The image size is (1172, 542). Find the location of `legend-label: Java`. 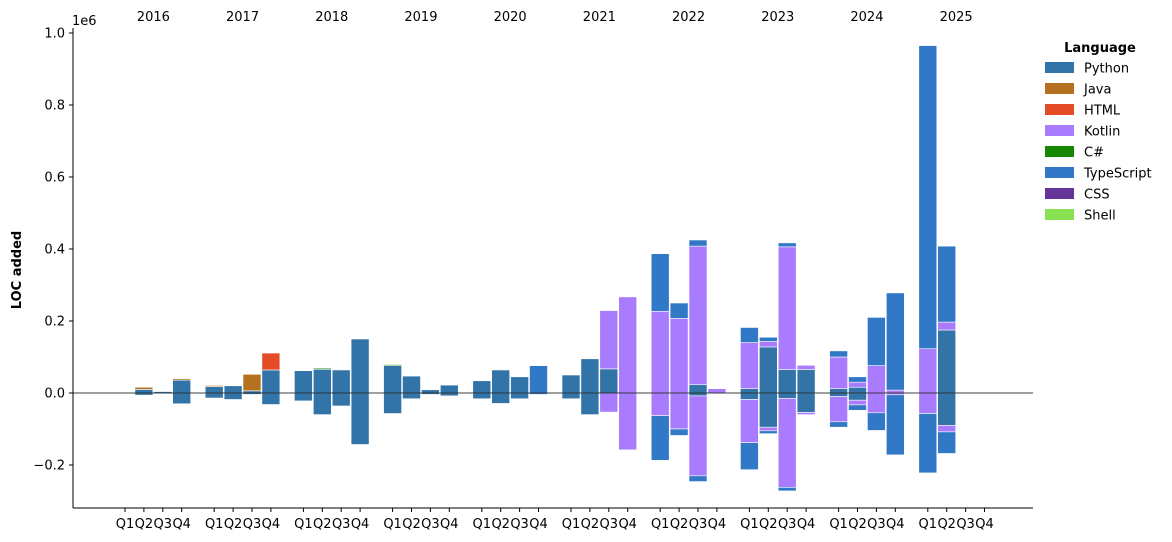

legend-label: Java is located at coordinates (1097, 90).